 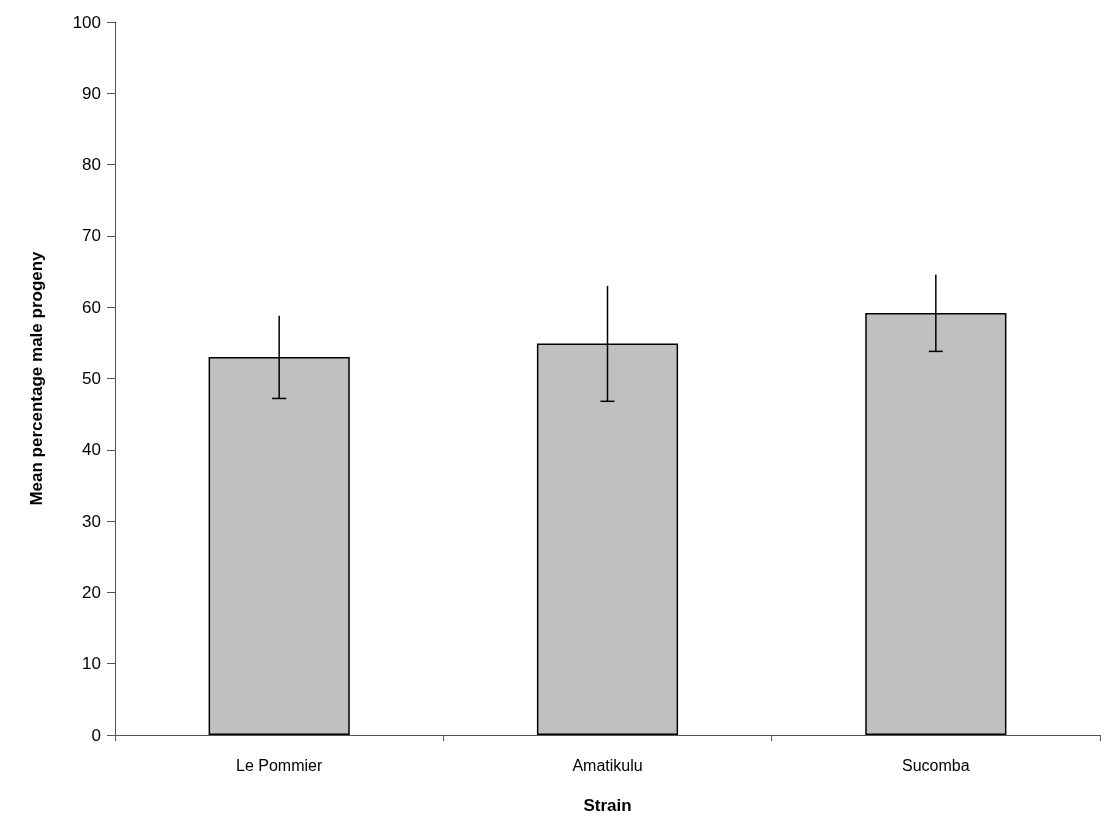 I want to click on x-axis-title: Strain, so click(x=607, y=805).